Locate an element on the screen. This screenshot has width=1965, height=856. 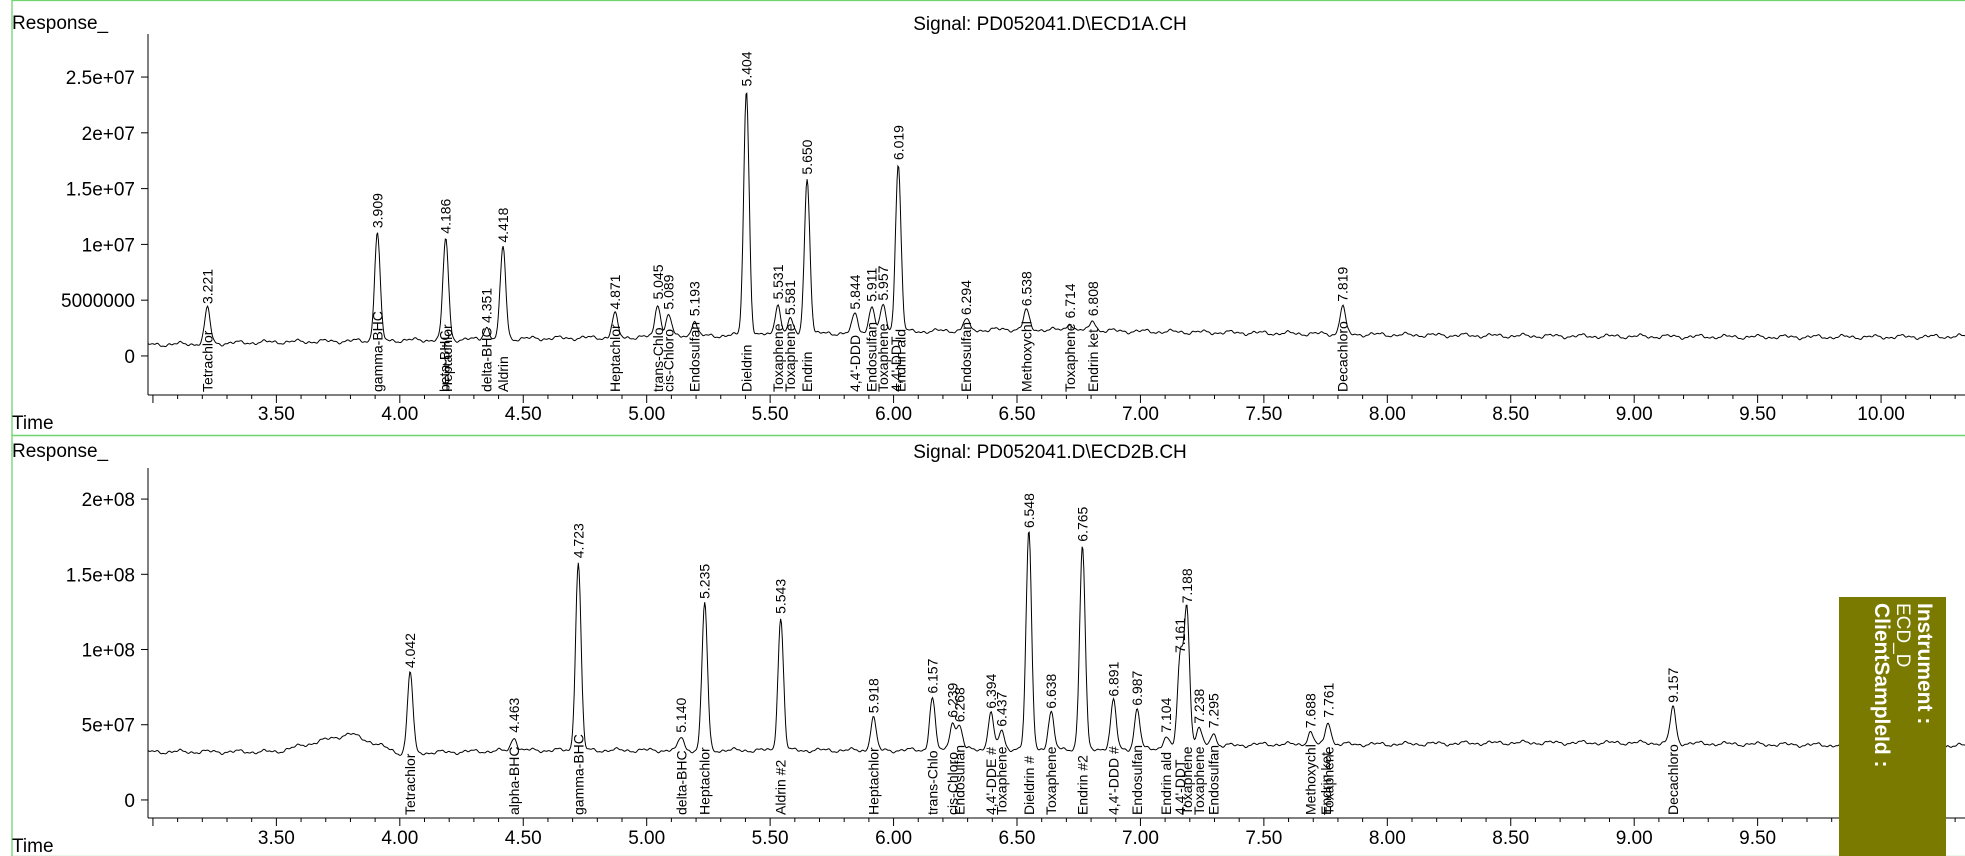
peak-label: 5.918 is located at coordinates (873, 695).